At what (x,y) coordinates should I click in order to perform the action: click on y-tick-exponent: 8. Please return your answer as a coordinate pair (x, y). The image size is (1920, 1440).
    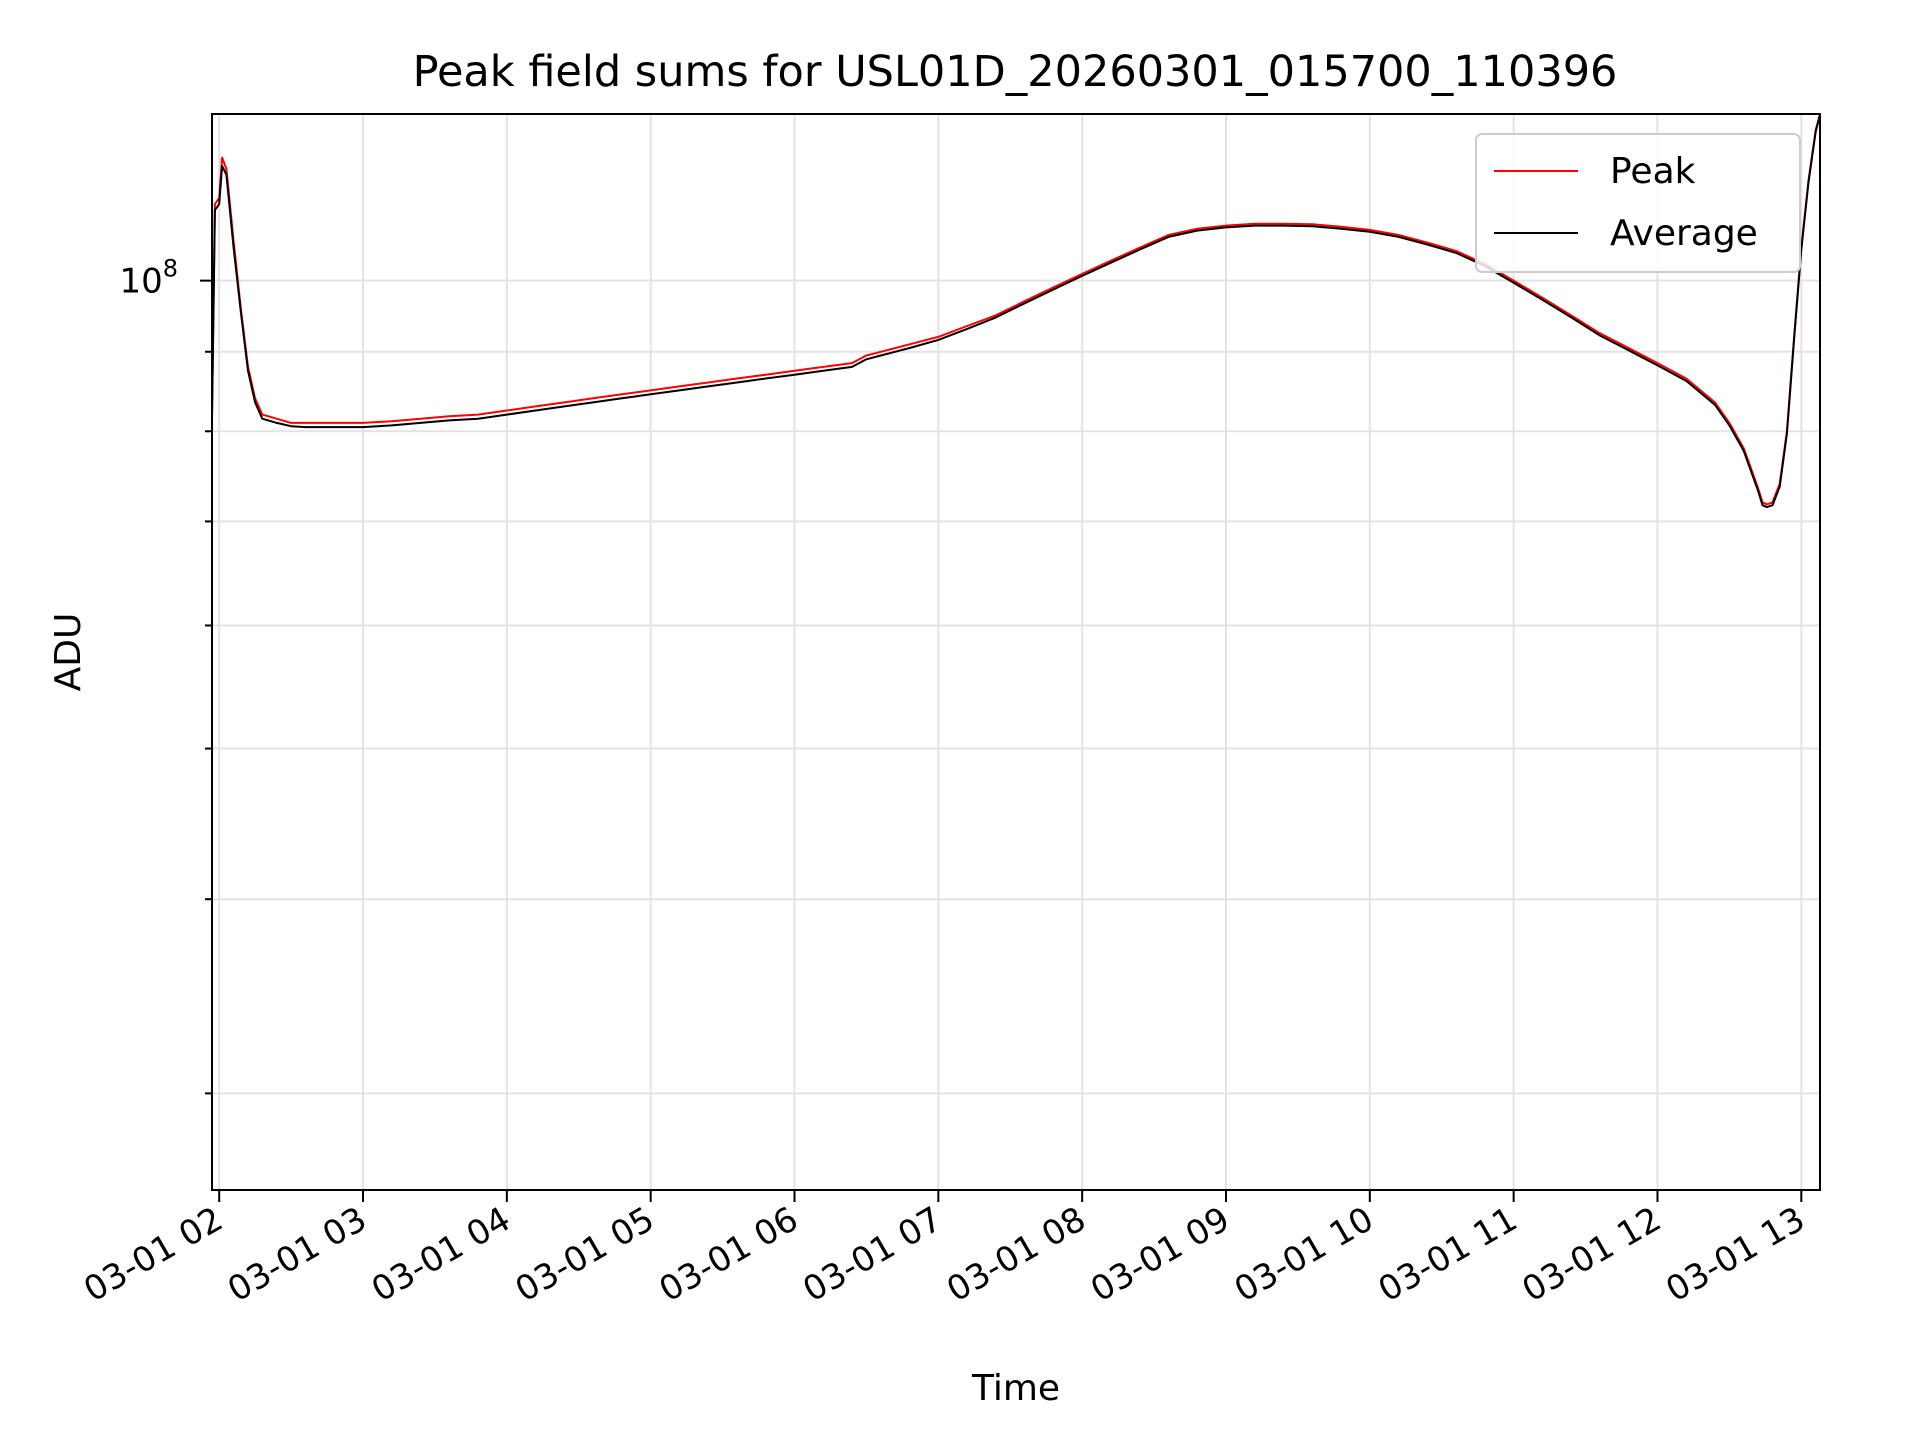
    Looking at the image, I should click on (170, 269).